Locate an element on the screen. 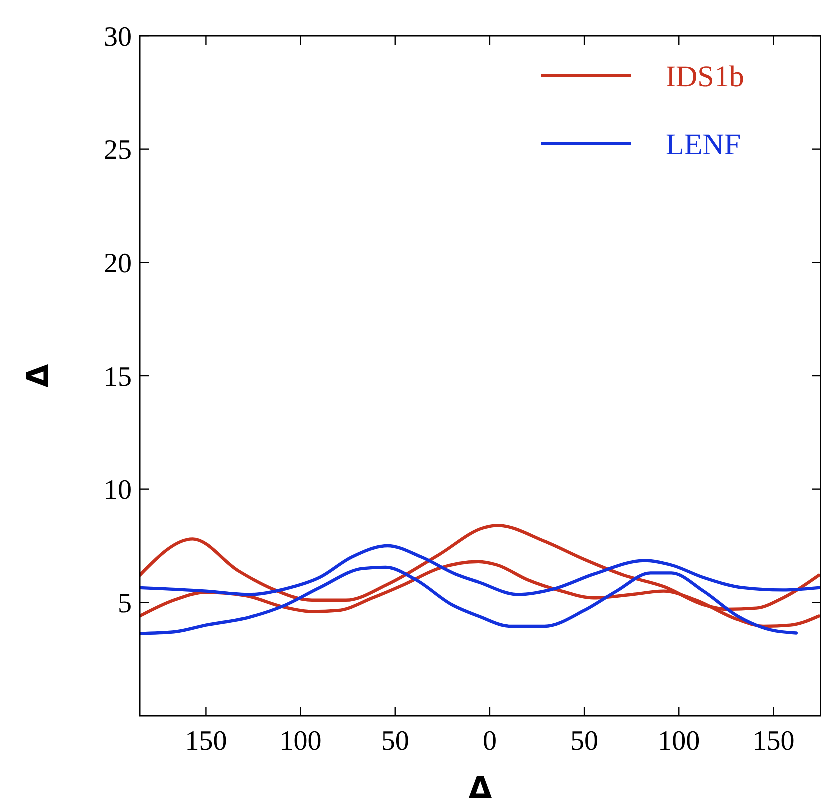 The width and height of the screenshot is (821, 802). x-axis-title: Δ is located at coordinates (480, 786).